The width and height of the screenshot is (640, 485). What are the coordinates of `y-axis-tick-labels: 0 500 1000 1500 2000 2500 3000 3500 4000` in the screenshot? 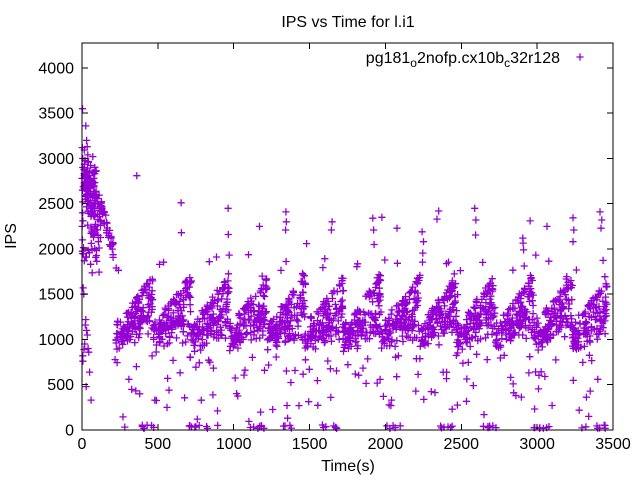 It's located at (56, 249).